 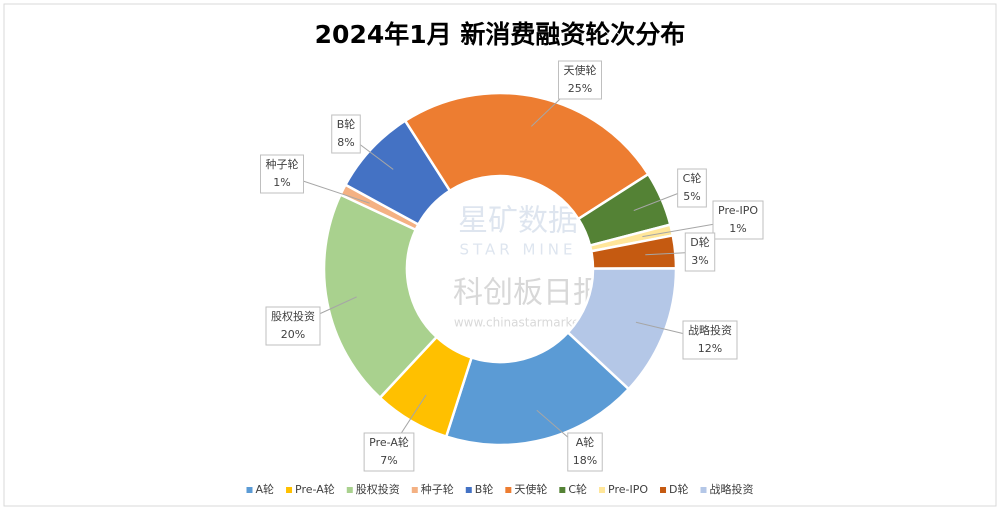 What do you see at coordinates (500, 34) in the screenshot?
I see `chart-title: 2024年1月 新消费融资轮次分布` at bounding box center [500, 34].